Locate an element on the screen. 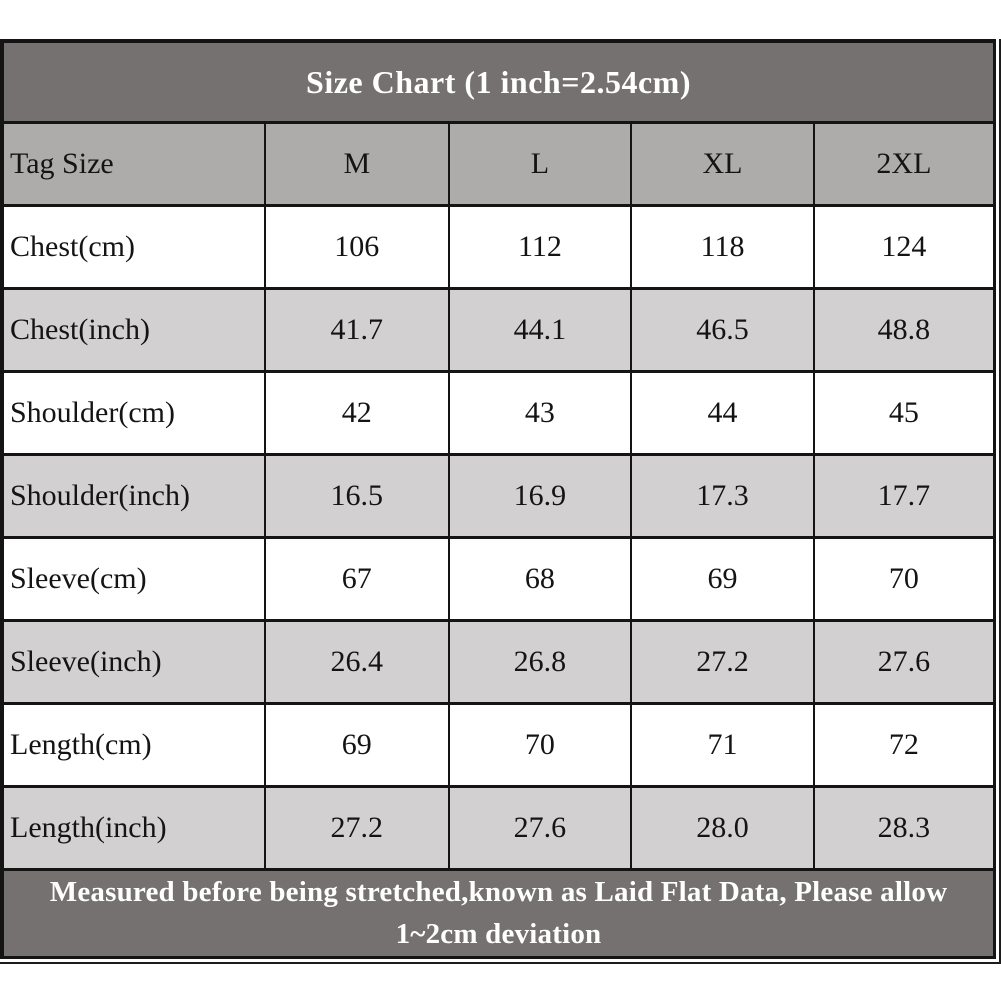 The height and width of the screenshot is (1001, 1001). size-value: 28.3 is located at coordinates (904, 828).